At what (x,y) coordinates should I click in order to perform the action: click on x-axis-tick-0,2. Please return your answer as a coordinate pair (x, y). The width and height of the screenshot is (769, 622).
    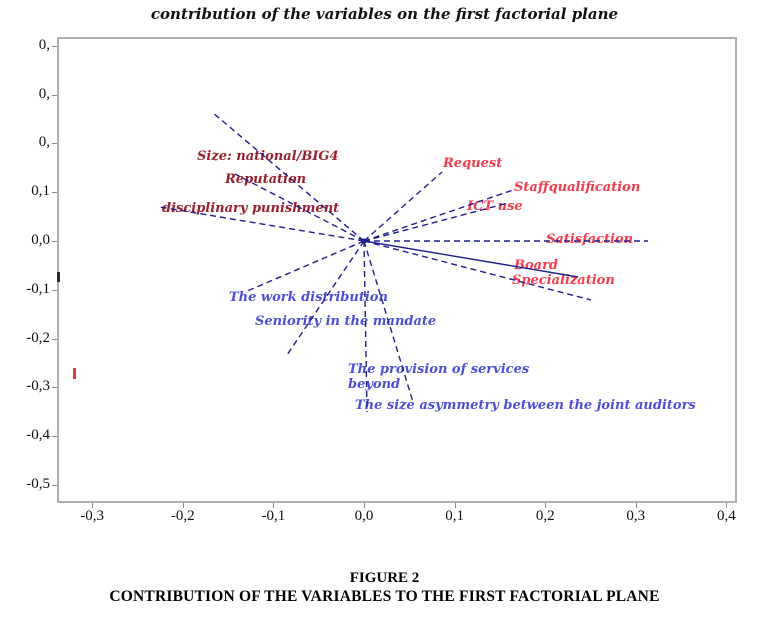
    Looking at the image, I should click on (546, 505).